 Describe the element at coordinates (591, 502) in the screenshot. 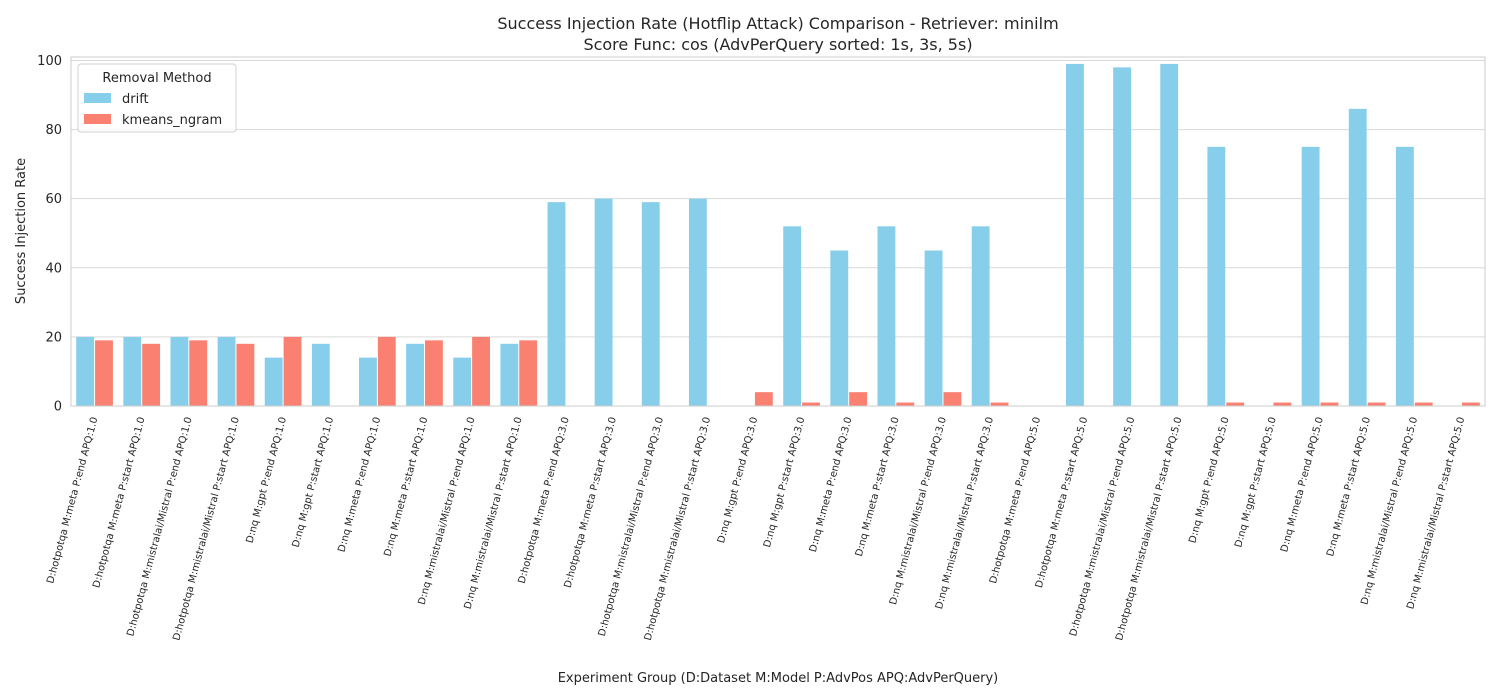

I see `x-tick-label: D:hotpotqa M:meta P:start APQ:3.0` at that location.